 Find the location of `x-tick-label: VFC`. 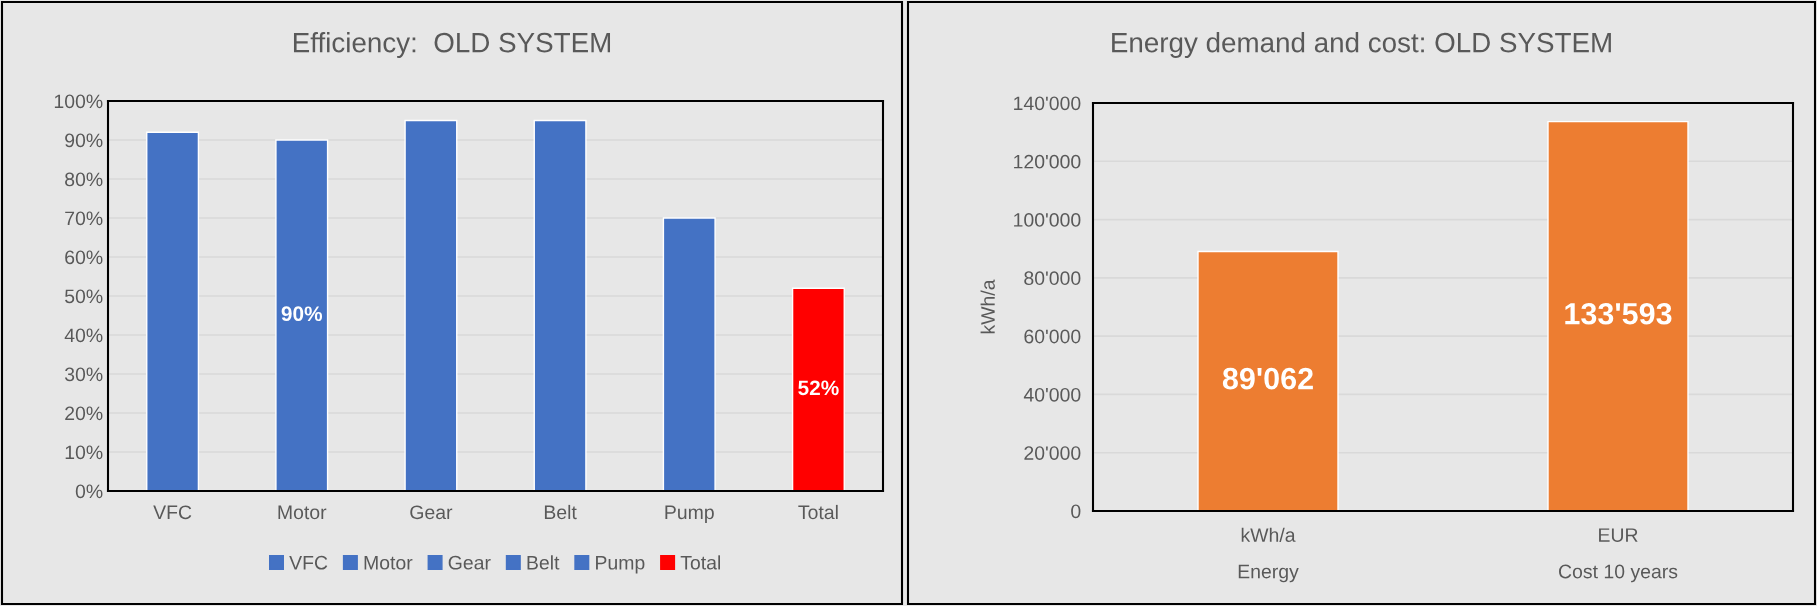

x-tick-label: VFC is located at coordinates (172, 512).